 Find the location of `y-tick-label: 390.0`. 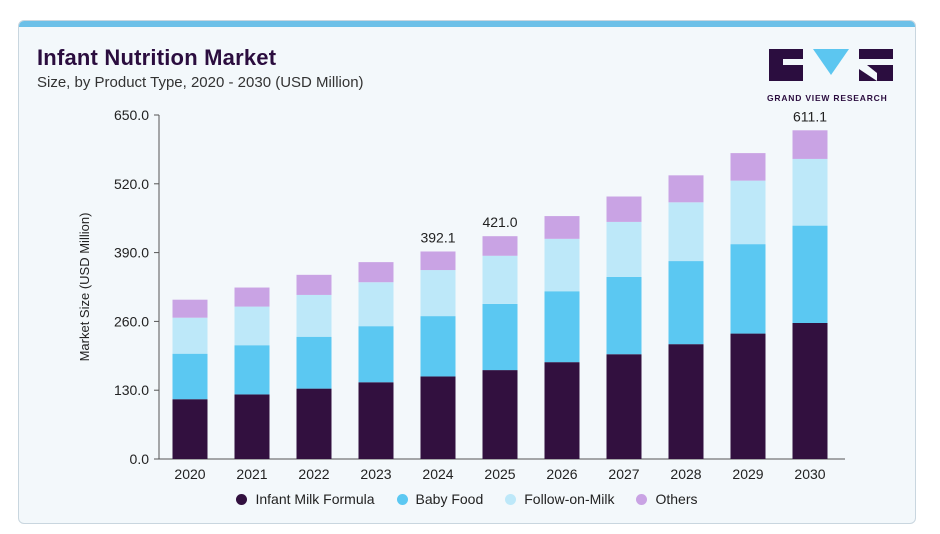

y-tick-label: 390.0 is located at coordinates (131, 253).